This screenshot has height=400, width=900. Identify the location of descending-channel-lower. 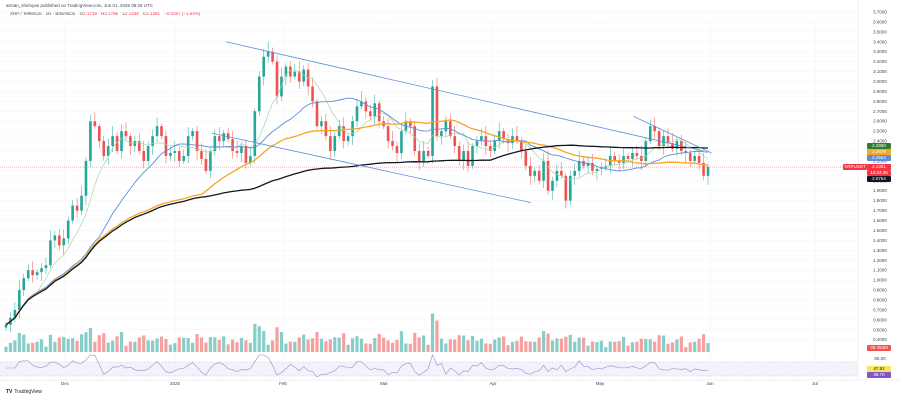
(371, 168).